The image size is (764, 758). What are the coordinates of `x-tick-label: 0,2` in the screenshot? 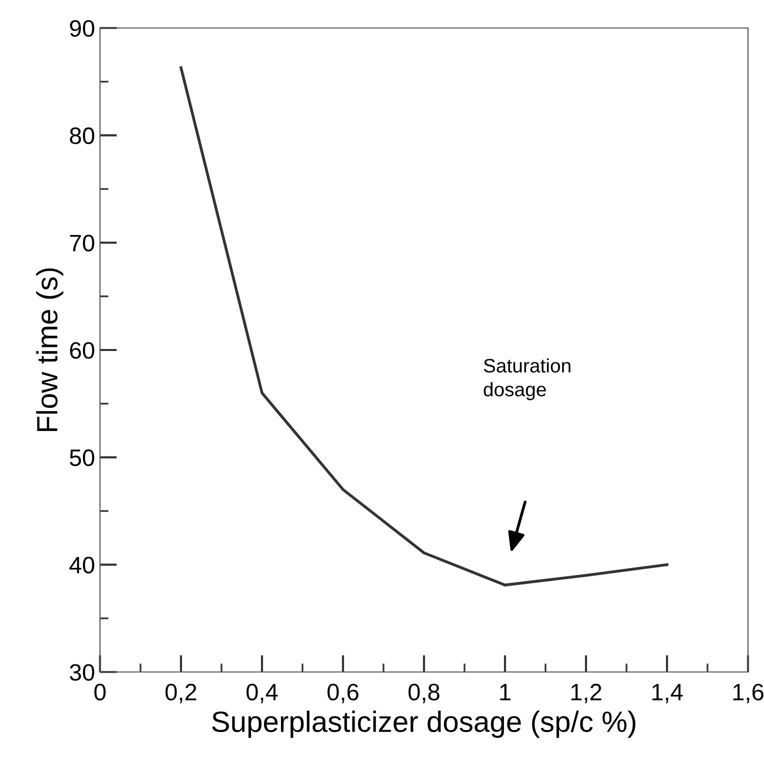 It's located at (181, 694).